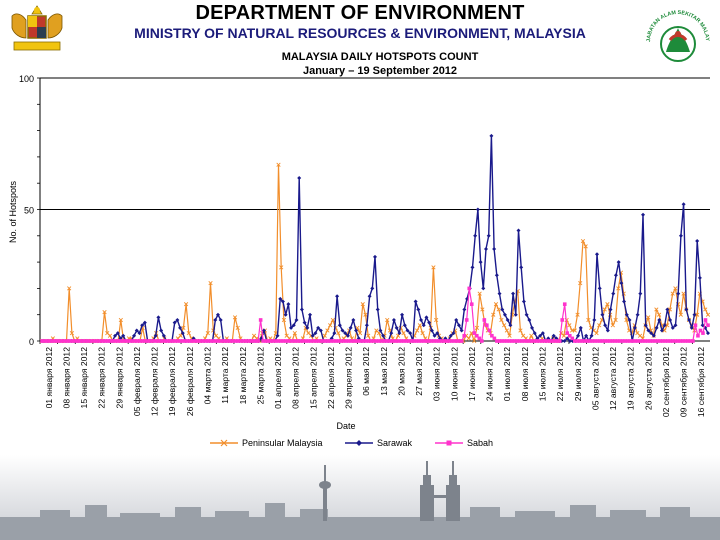 The height and width of the screenshot is (540, 720). I want to click on x-tick-label: 09 сентября 2012, so click(684, 382).